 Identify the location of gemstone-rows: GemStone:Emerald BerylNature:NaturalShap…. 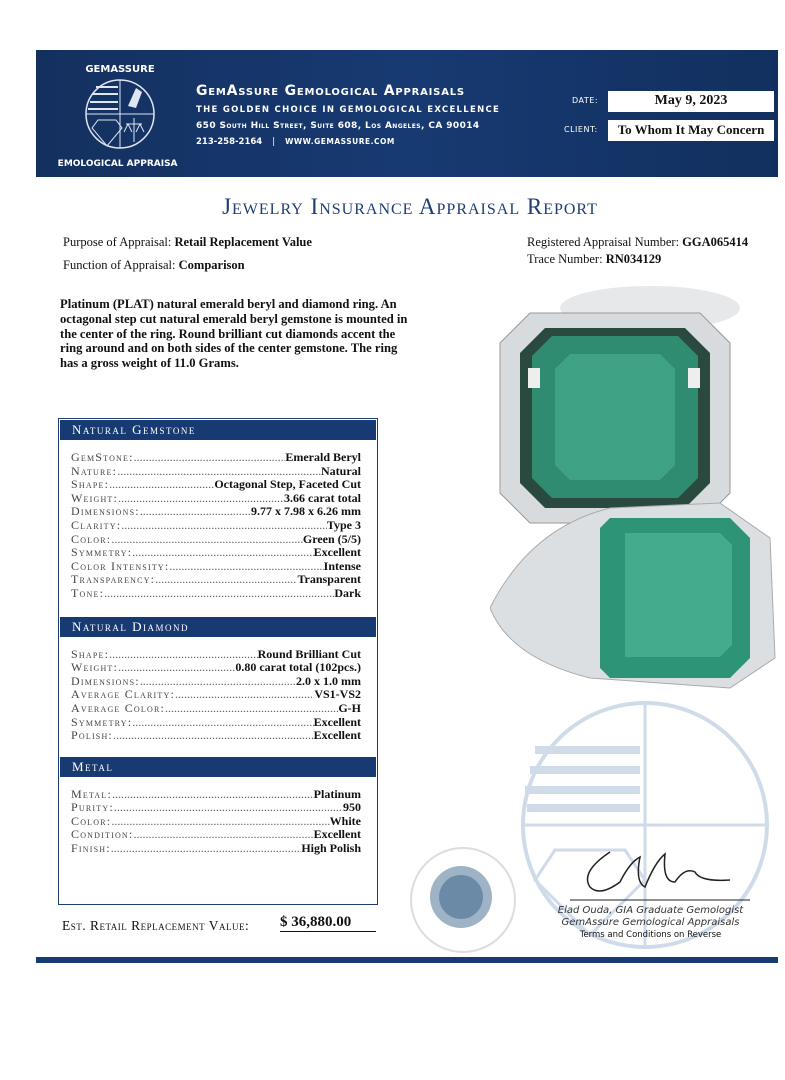
(218, 526).